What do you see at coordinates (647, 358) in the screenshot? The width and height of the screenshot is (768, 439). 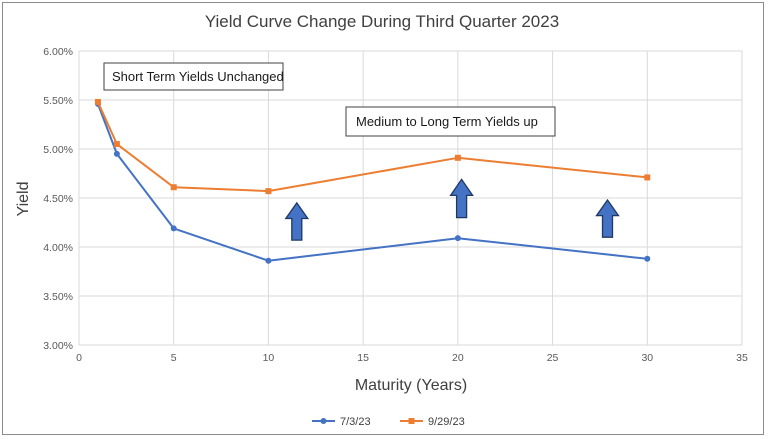 I see `x-tick-label: 30` at bounding box center [647, 358].